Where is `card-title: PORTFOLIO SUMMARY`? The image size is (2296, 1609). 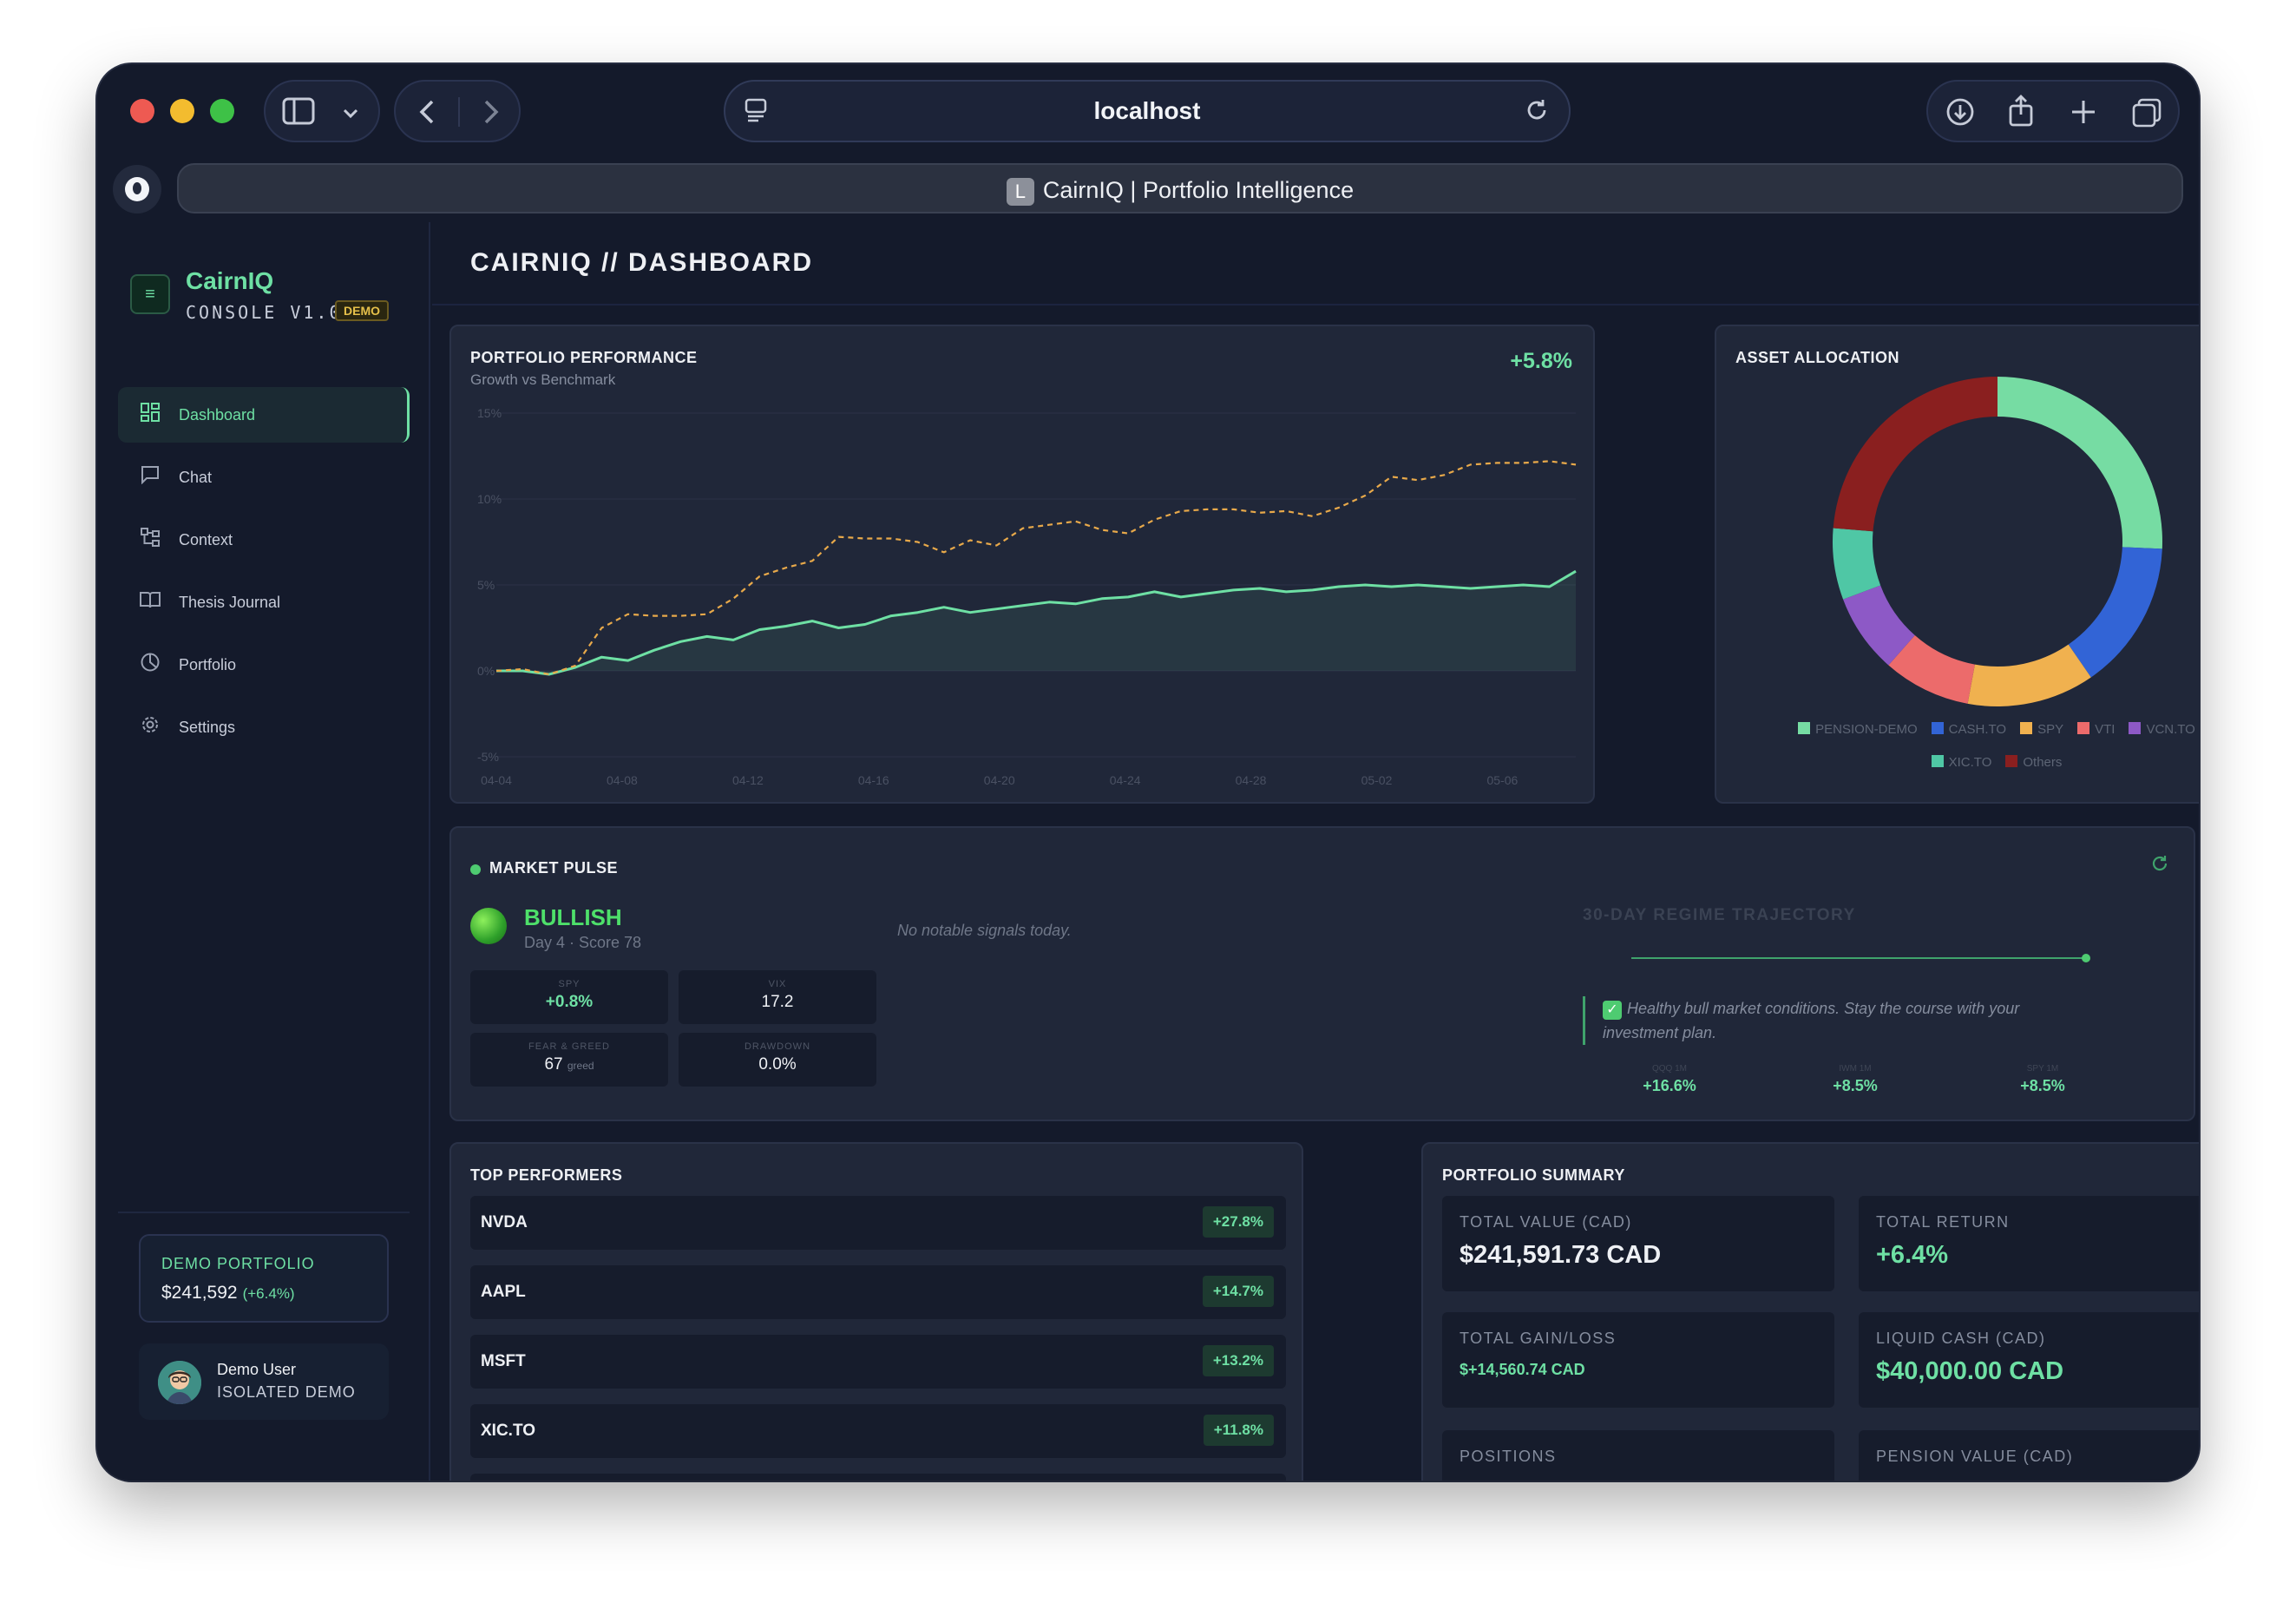
card-title: PORTFOLIO SUMMARY is located at coordinates (1533, 1175).